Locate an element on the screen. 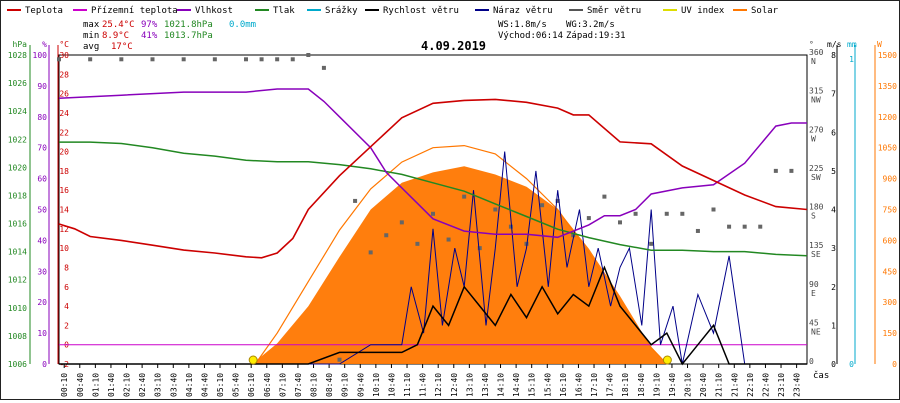  w-axis-tick: 600 is located at coordinates (890, 240).